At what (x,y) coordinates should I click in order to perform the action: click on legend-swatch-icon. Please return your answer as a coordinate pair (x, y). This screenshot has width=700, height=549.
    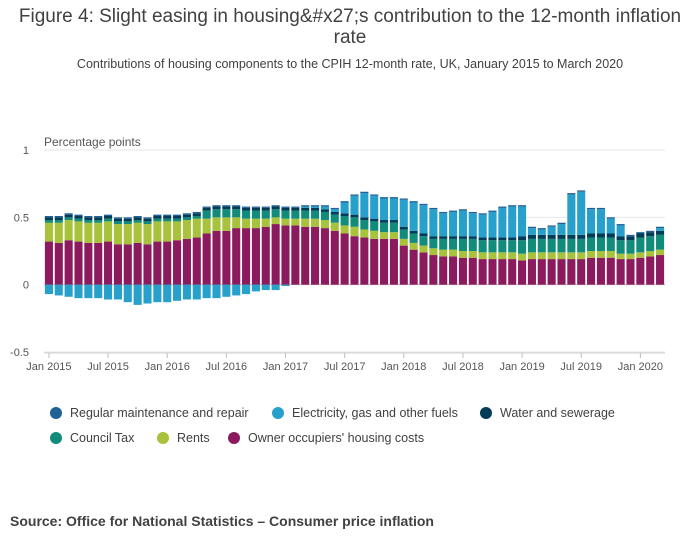
    Looking at the image, I should click on (56, 413).